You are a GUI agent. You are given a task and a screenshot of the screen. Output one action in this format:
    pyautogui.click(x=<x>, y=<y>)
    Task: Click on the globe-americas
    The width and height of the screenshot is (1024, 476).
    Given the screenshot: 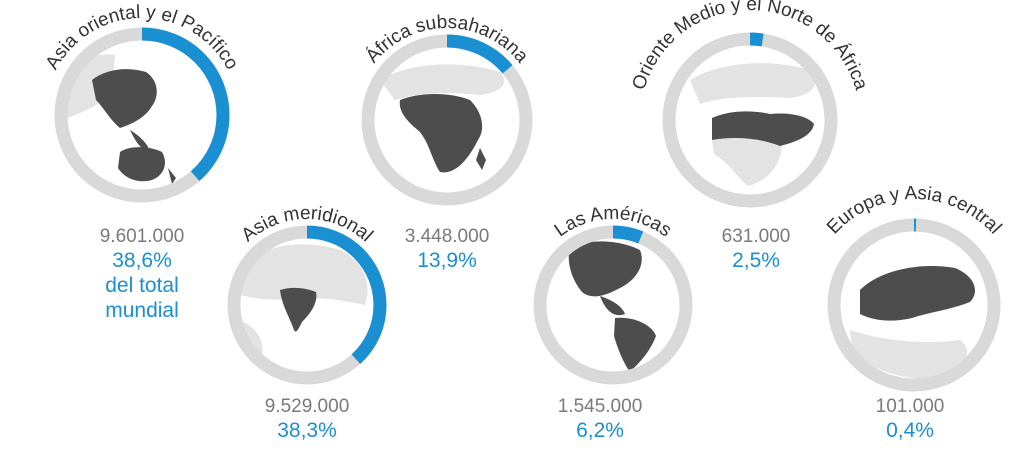 What is the action you would take?
    pyautogui.click(x=613, y=305)
    